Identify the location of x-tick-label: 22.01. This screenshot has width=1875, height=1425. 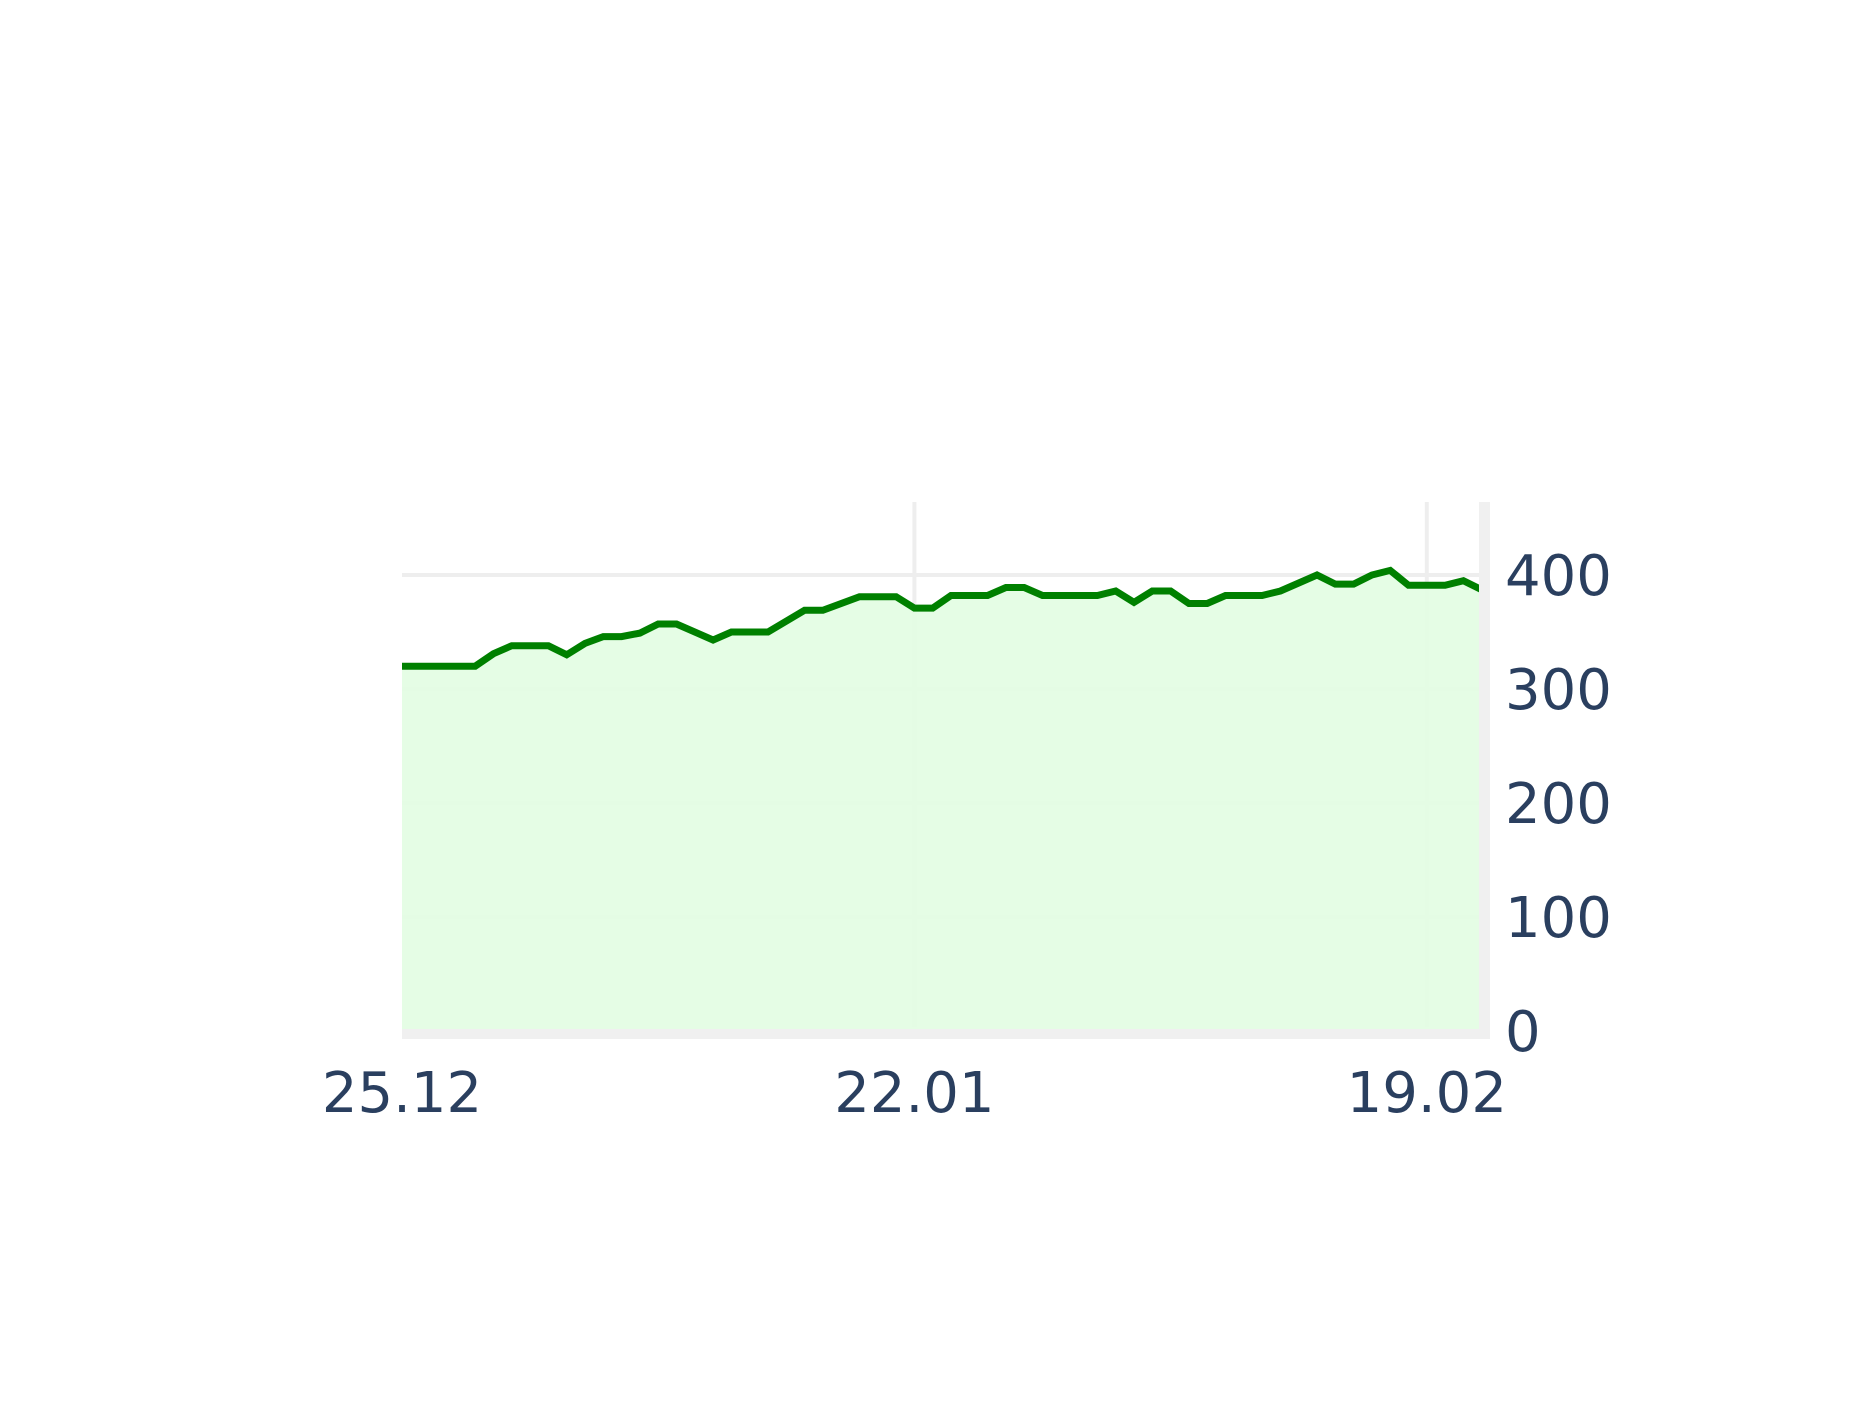
(914, 1093).